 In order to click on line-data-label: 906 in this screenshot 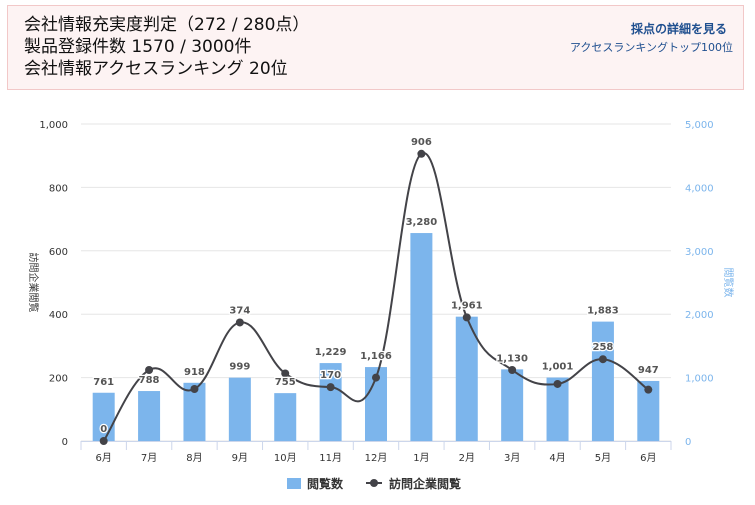, I will do `click(421, 142)`.